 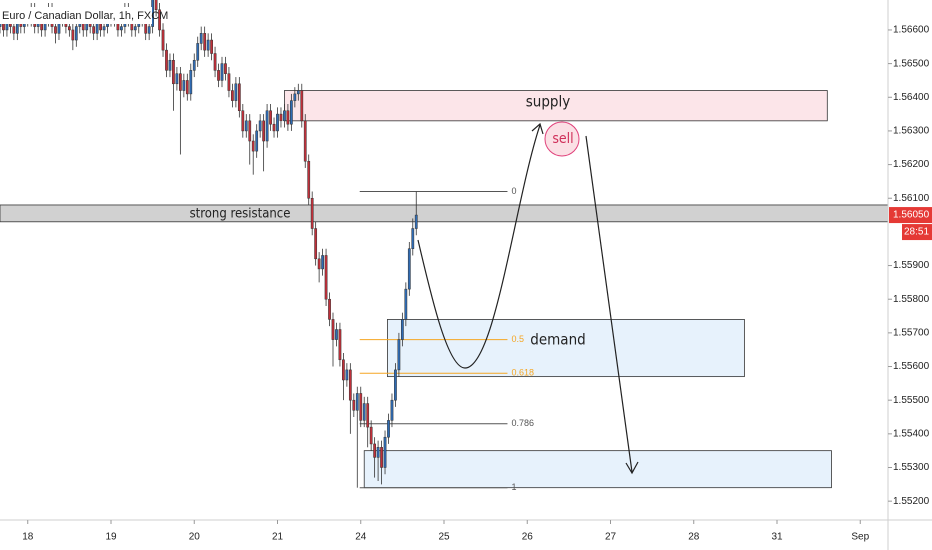 What do you see at coordinates (911, 164) in the screenshot?
I see `y-tick-label: 1.56200` at bounding box center [911, 164].